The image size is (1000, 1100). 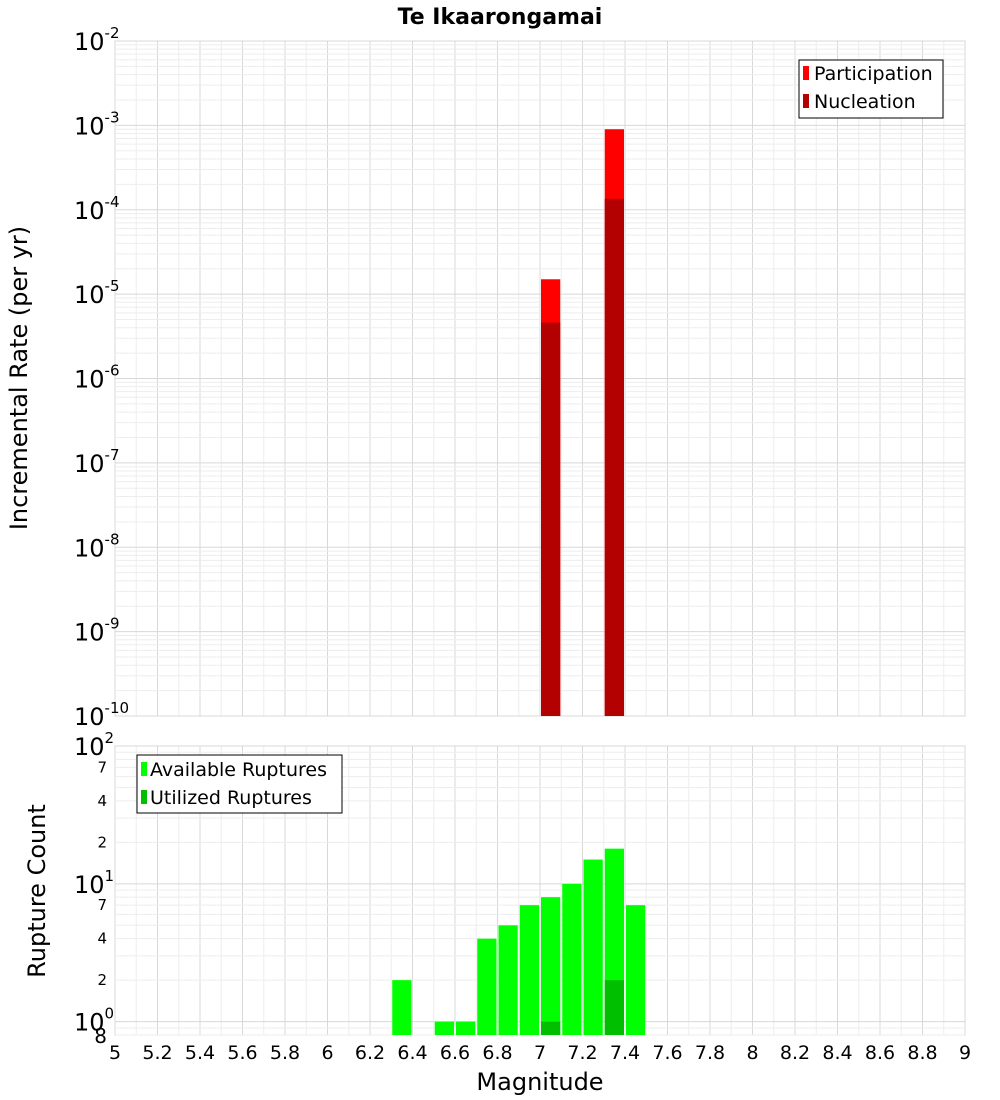 What do you see at coordinates (370, 1053) in the screenshot?
I see `x-tick-label: 6.2` at bounding box center [370, 1053].